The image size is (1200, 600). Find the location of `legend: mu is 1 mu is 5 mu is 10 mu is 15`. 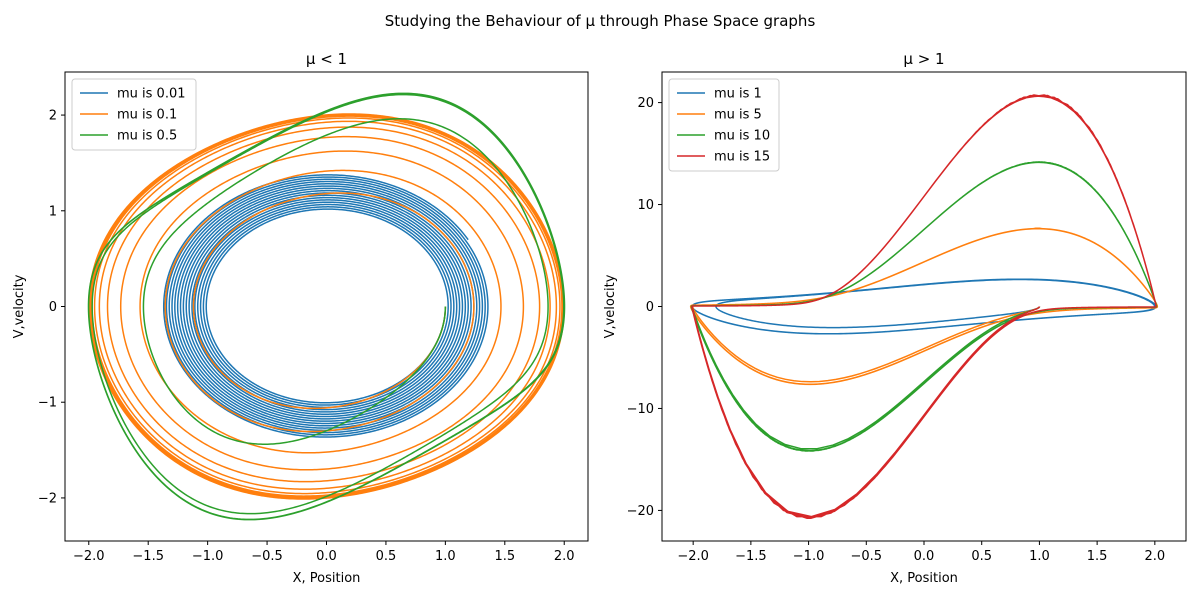

legend: mu is 1 mu is 5 mu is 10 mu is 15 is located at coordinates (724, 125).